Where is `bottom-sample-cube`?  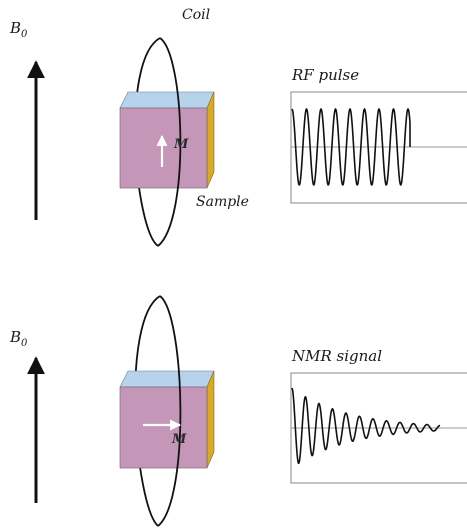 bottom-sample-cube is located at coordinates (167, 419).